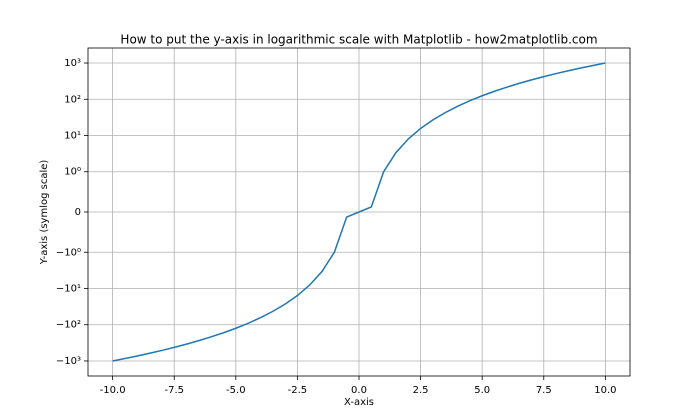 The image size is (700, 420). Describe the element at coordinates (78, 212) in the screenshot. I see `y-tick-label: 0` at that location.